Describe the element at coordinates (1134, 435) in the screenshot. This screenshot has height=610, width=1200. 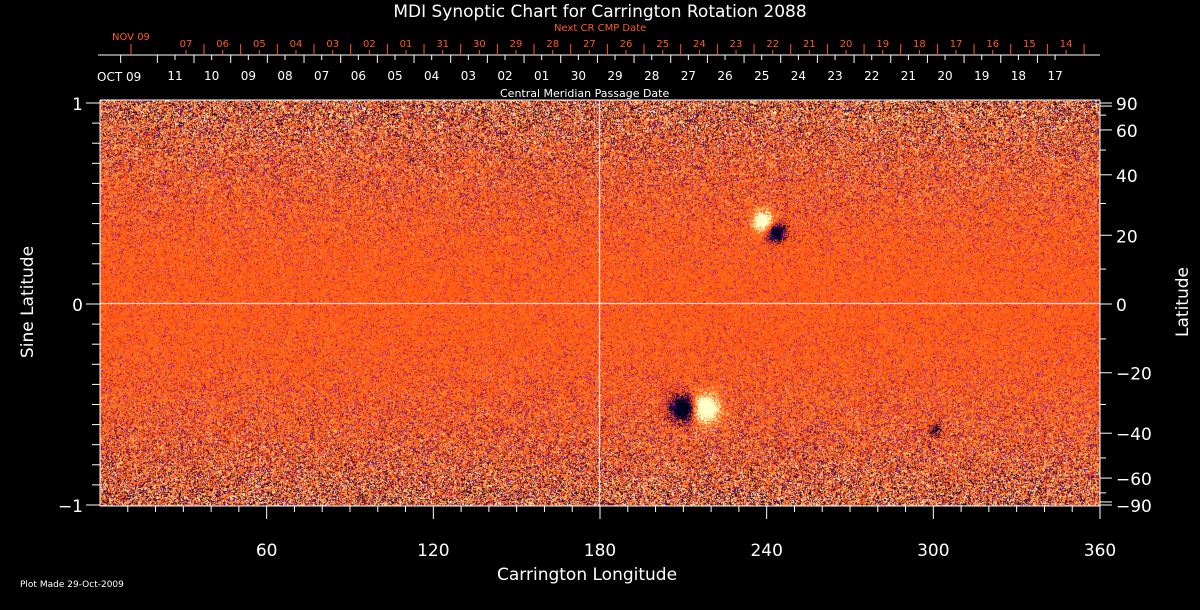
I see `y2-tick-label: −40` at that location.